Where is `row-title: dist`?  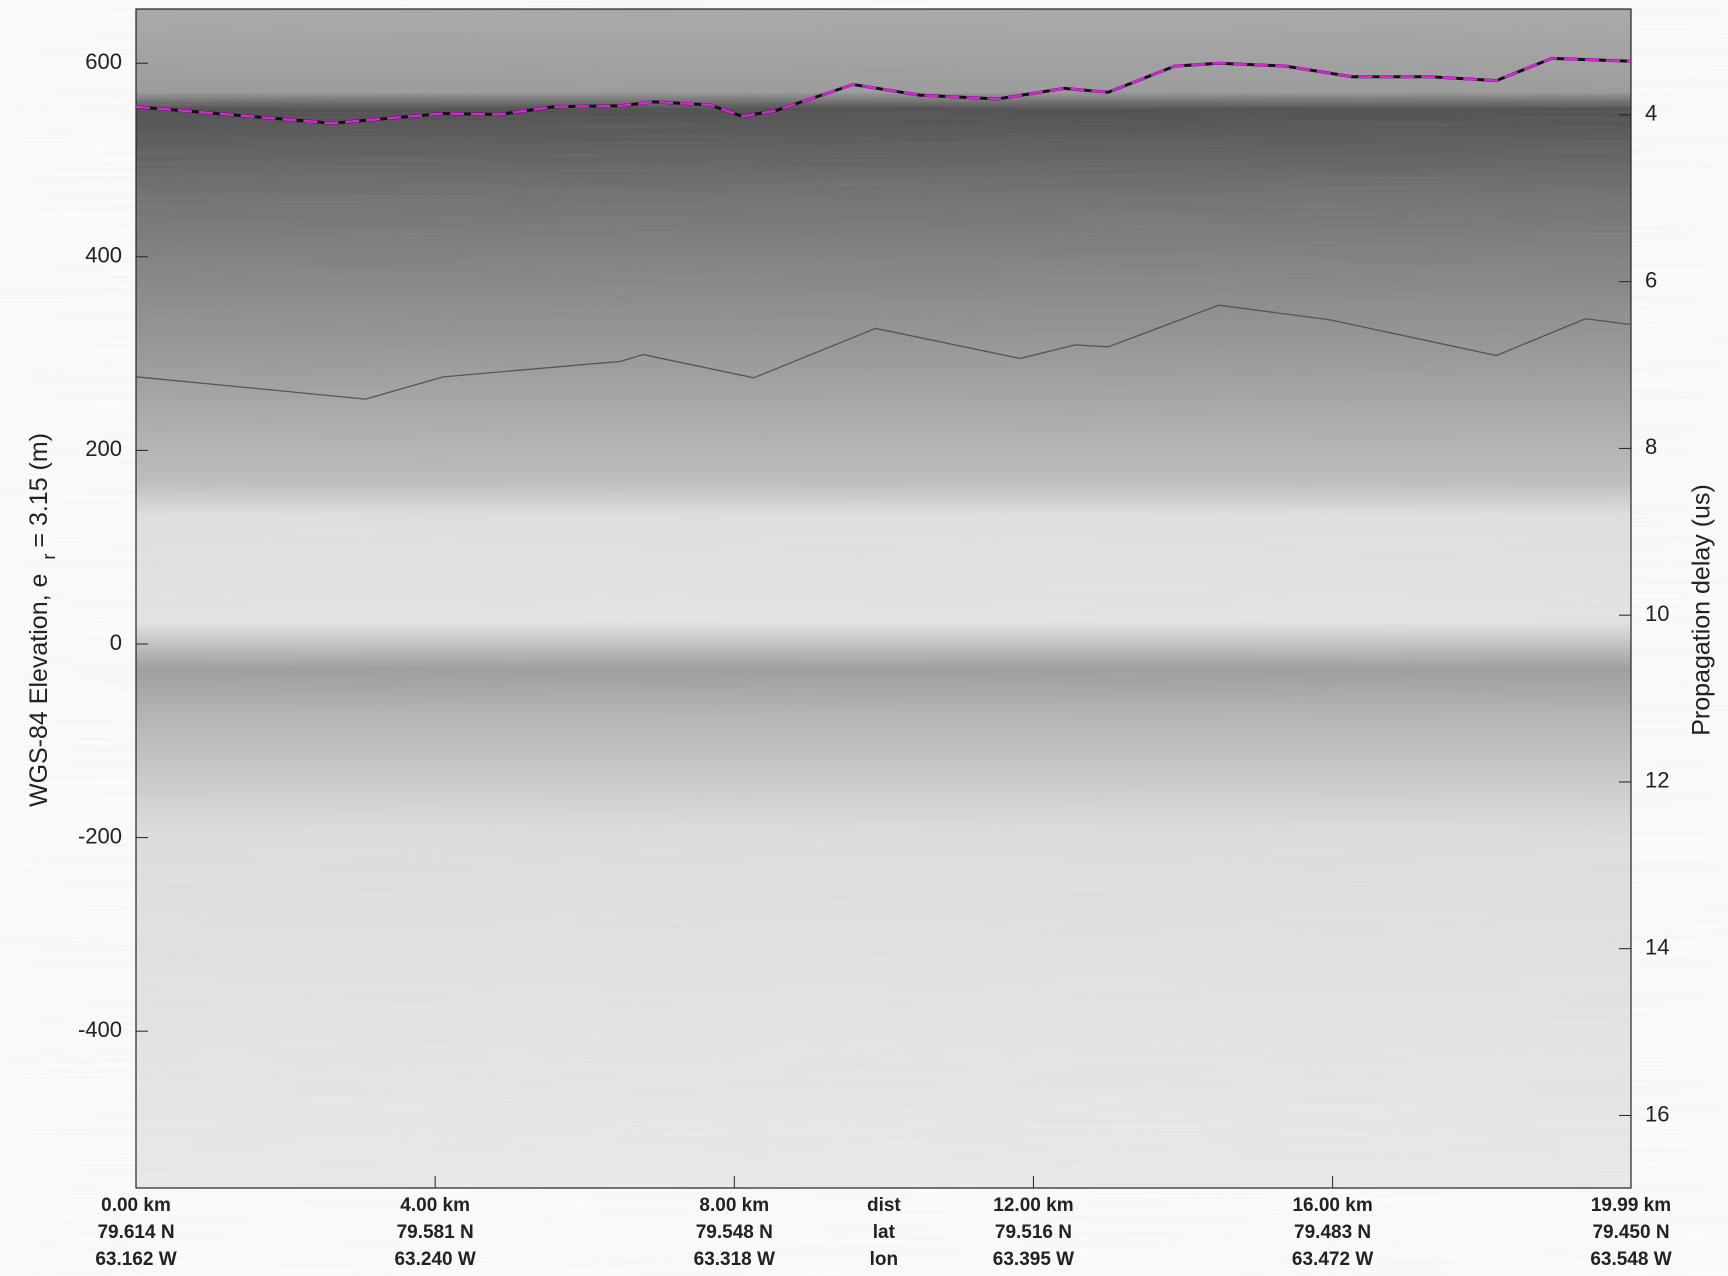
row-title: dist is located at coordinates (884, 1205).